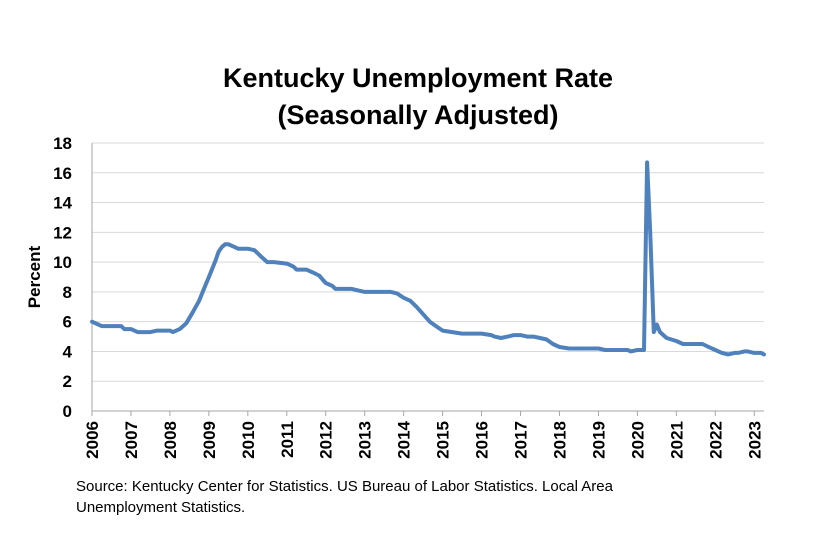 Image resolution: width=814 pixels, height=551 pixels. Describe the element at coordinates (598, 440) in the screenshot. I see `x-tick-label: 2019` at that location.